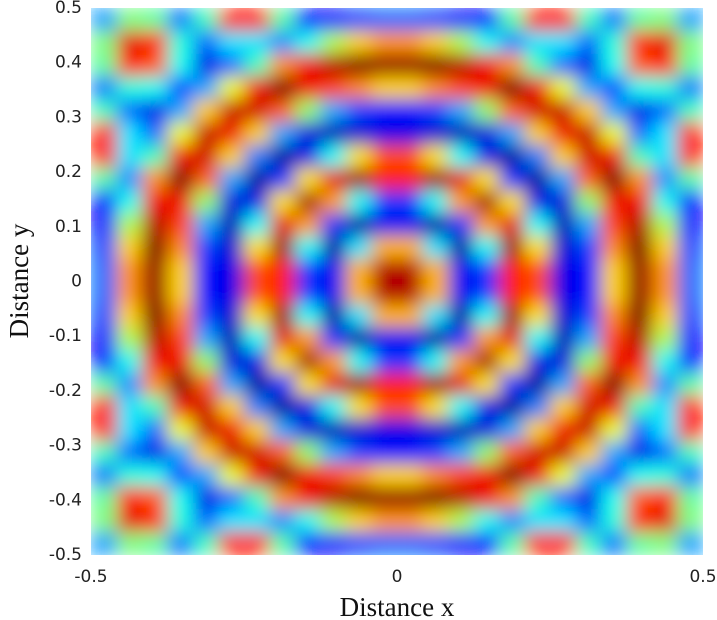 This screenshot has width=717, height=620. I want to click on x-tick-label: 0.5, so click(702, 577).